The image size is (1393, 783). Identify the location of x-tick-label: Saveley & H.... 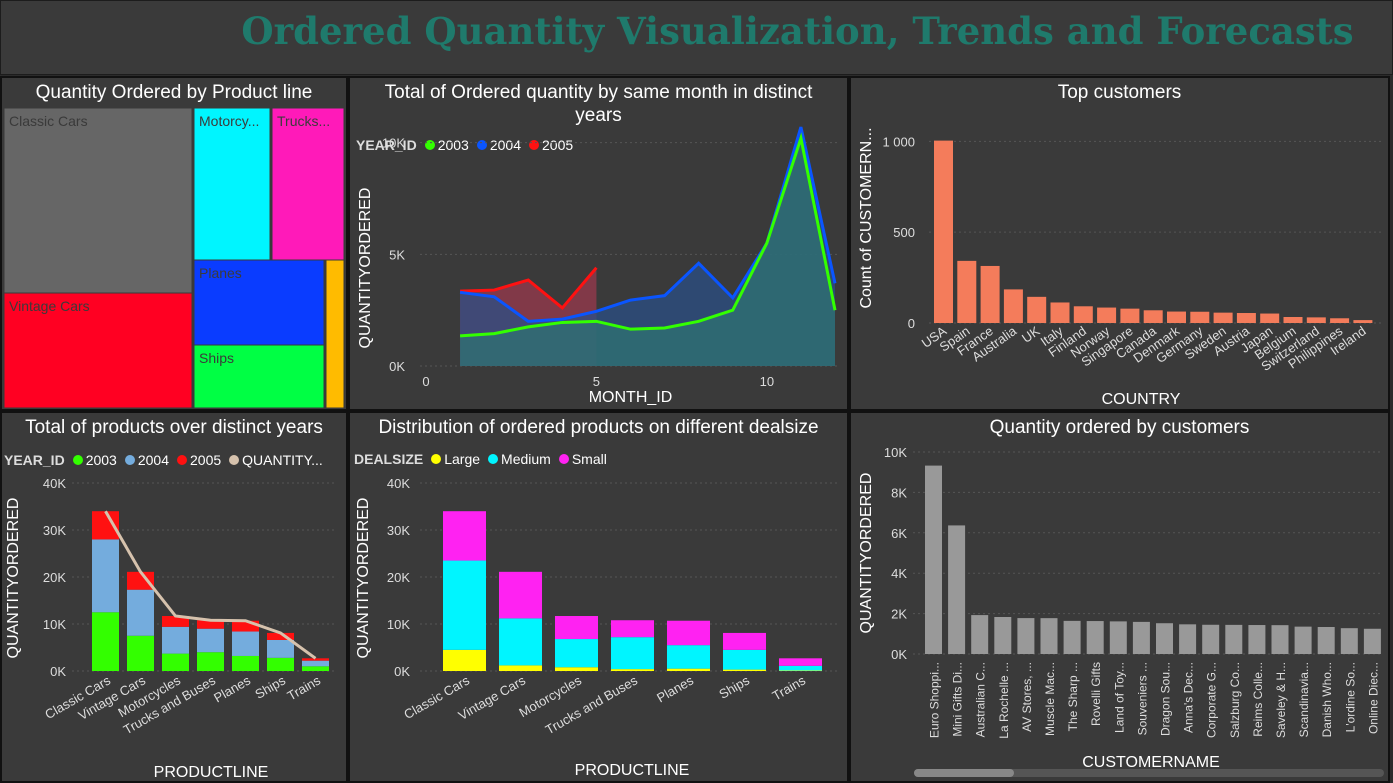
(1281, 700).